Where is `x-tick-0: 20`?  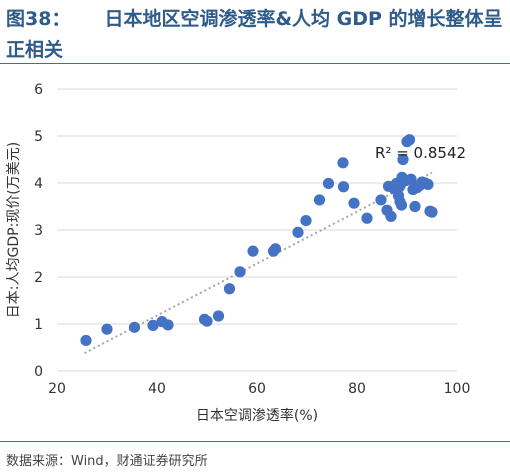 x-tick-0: 20 is located at coordinates (57, 389).